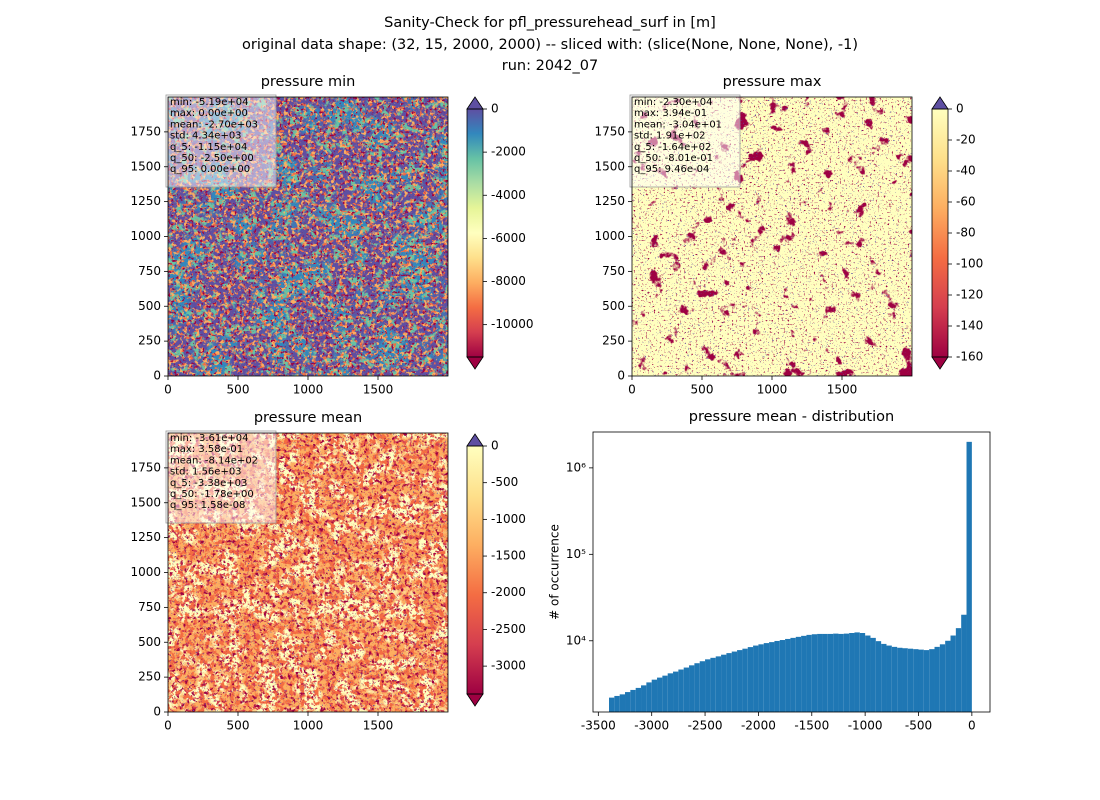 Image resolution: width=1100 pixels, height=800 pixels. I want to click on stats-text: min: -5.19e+04, so click(209, 102).